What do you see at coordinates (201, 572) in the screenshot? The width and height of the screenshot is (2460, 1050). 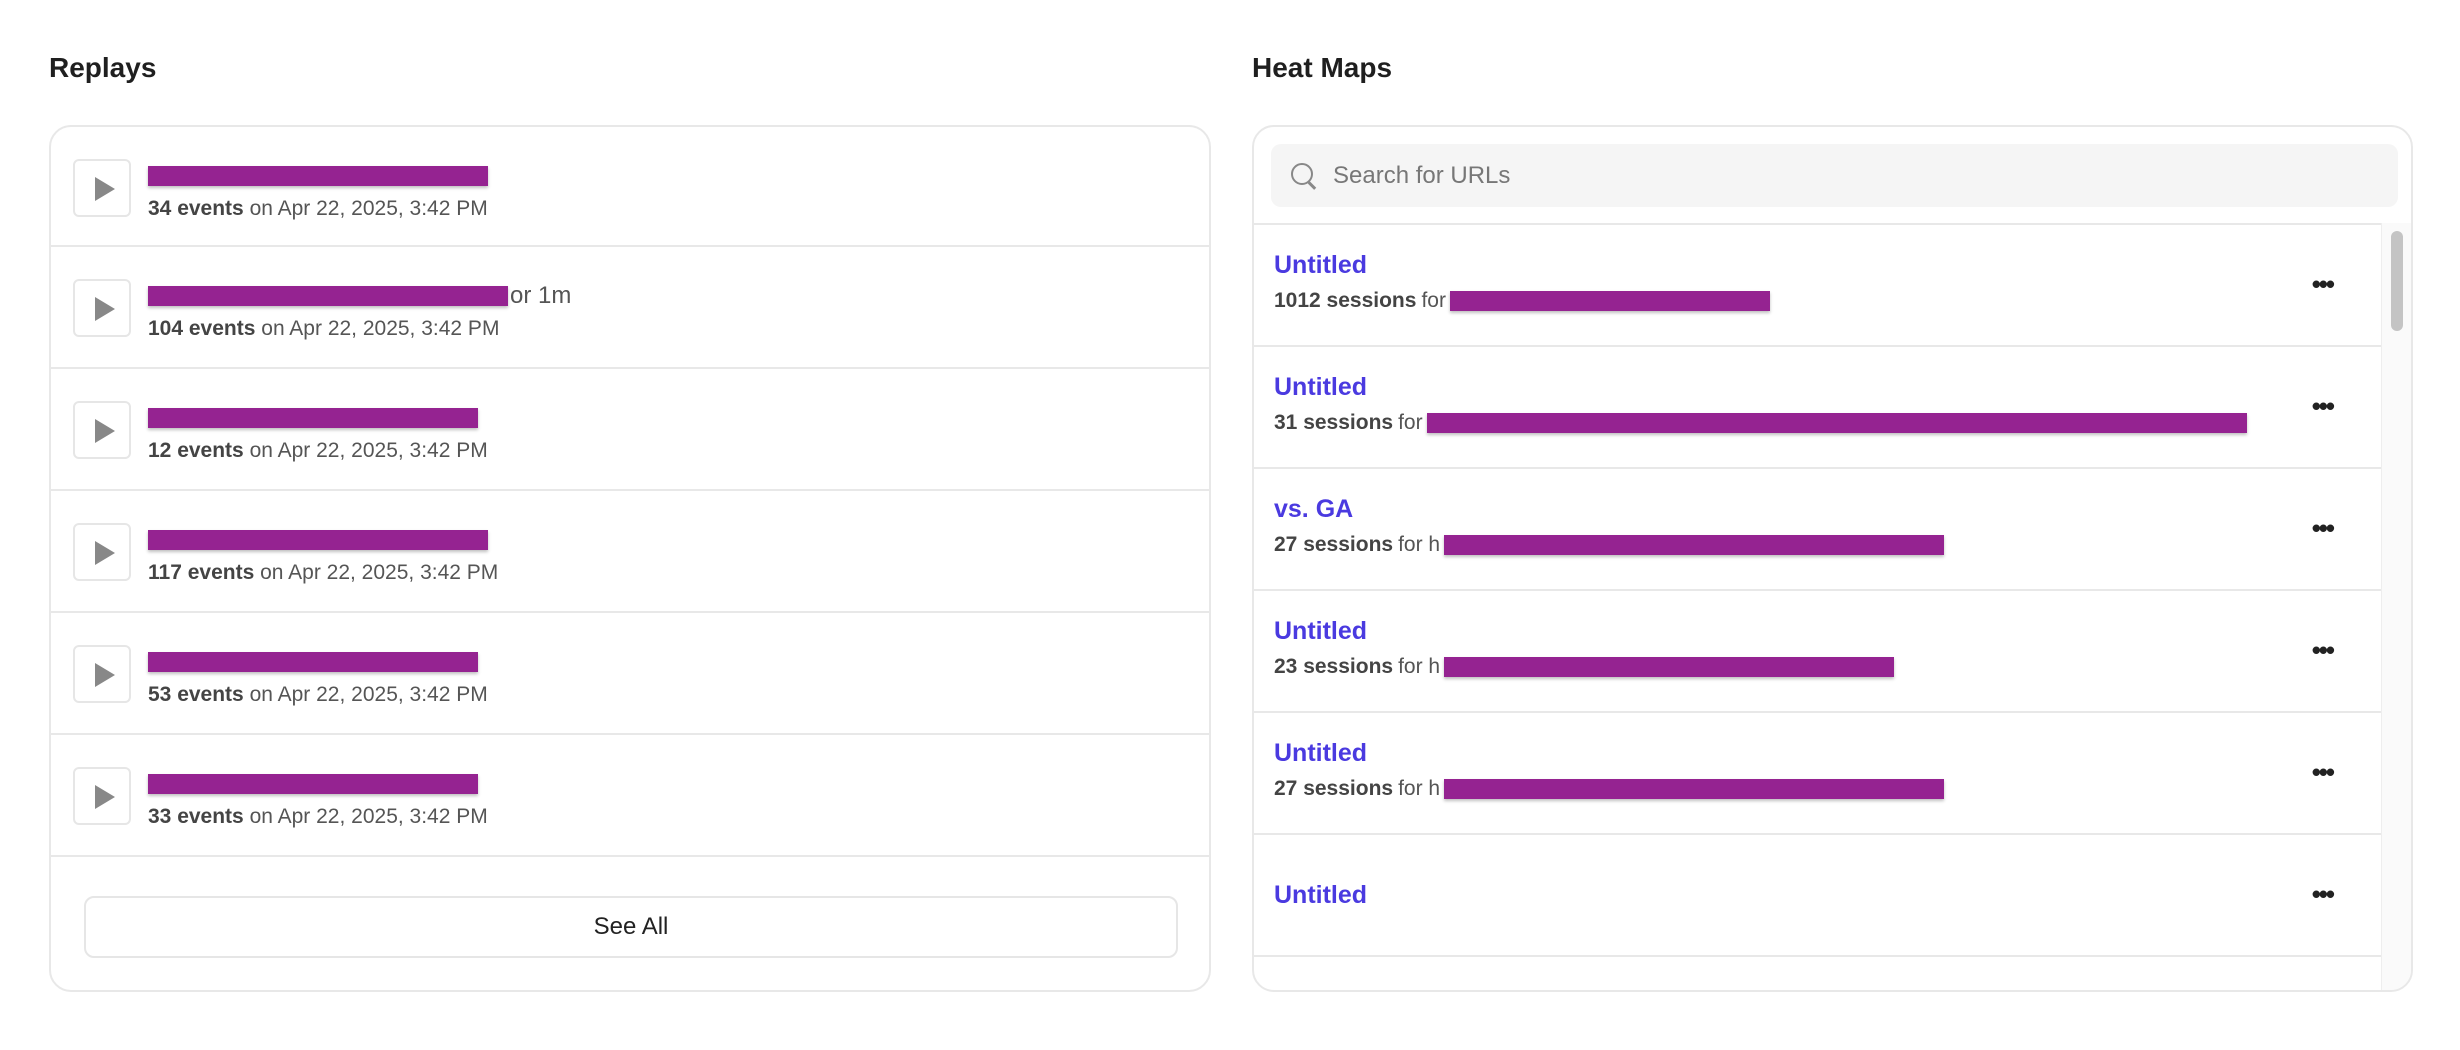 I see `event-count: 117 events` at bounding box center [201, 572].